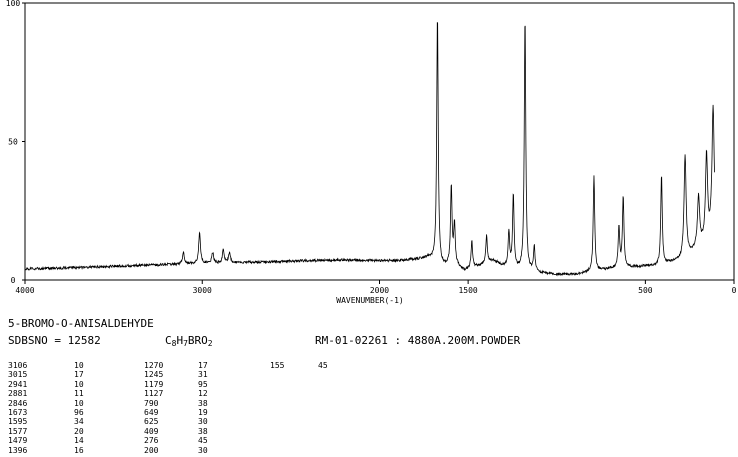  Describe the element at coordinates (151, 412) in the screenshot. I see `table-wavenumber: 649` at that location.